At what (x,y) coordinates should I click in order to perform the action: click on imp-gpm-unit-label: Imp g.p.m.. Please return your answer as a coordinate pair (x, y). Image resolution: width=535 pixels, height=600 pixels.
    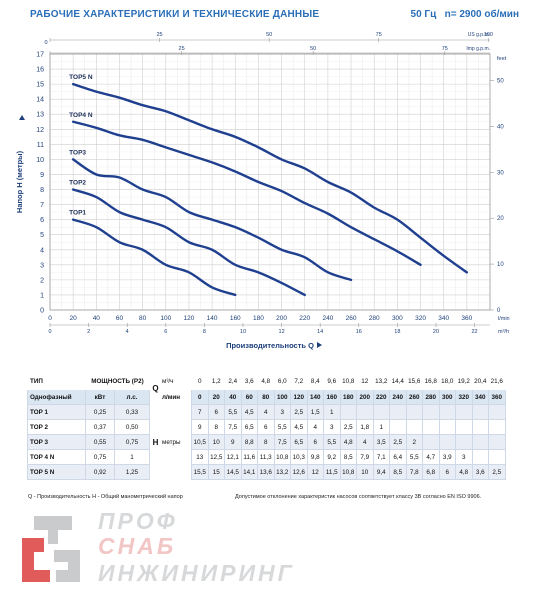
    Looking at the image, I should click on (478, 49).